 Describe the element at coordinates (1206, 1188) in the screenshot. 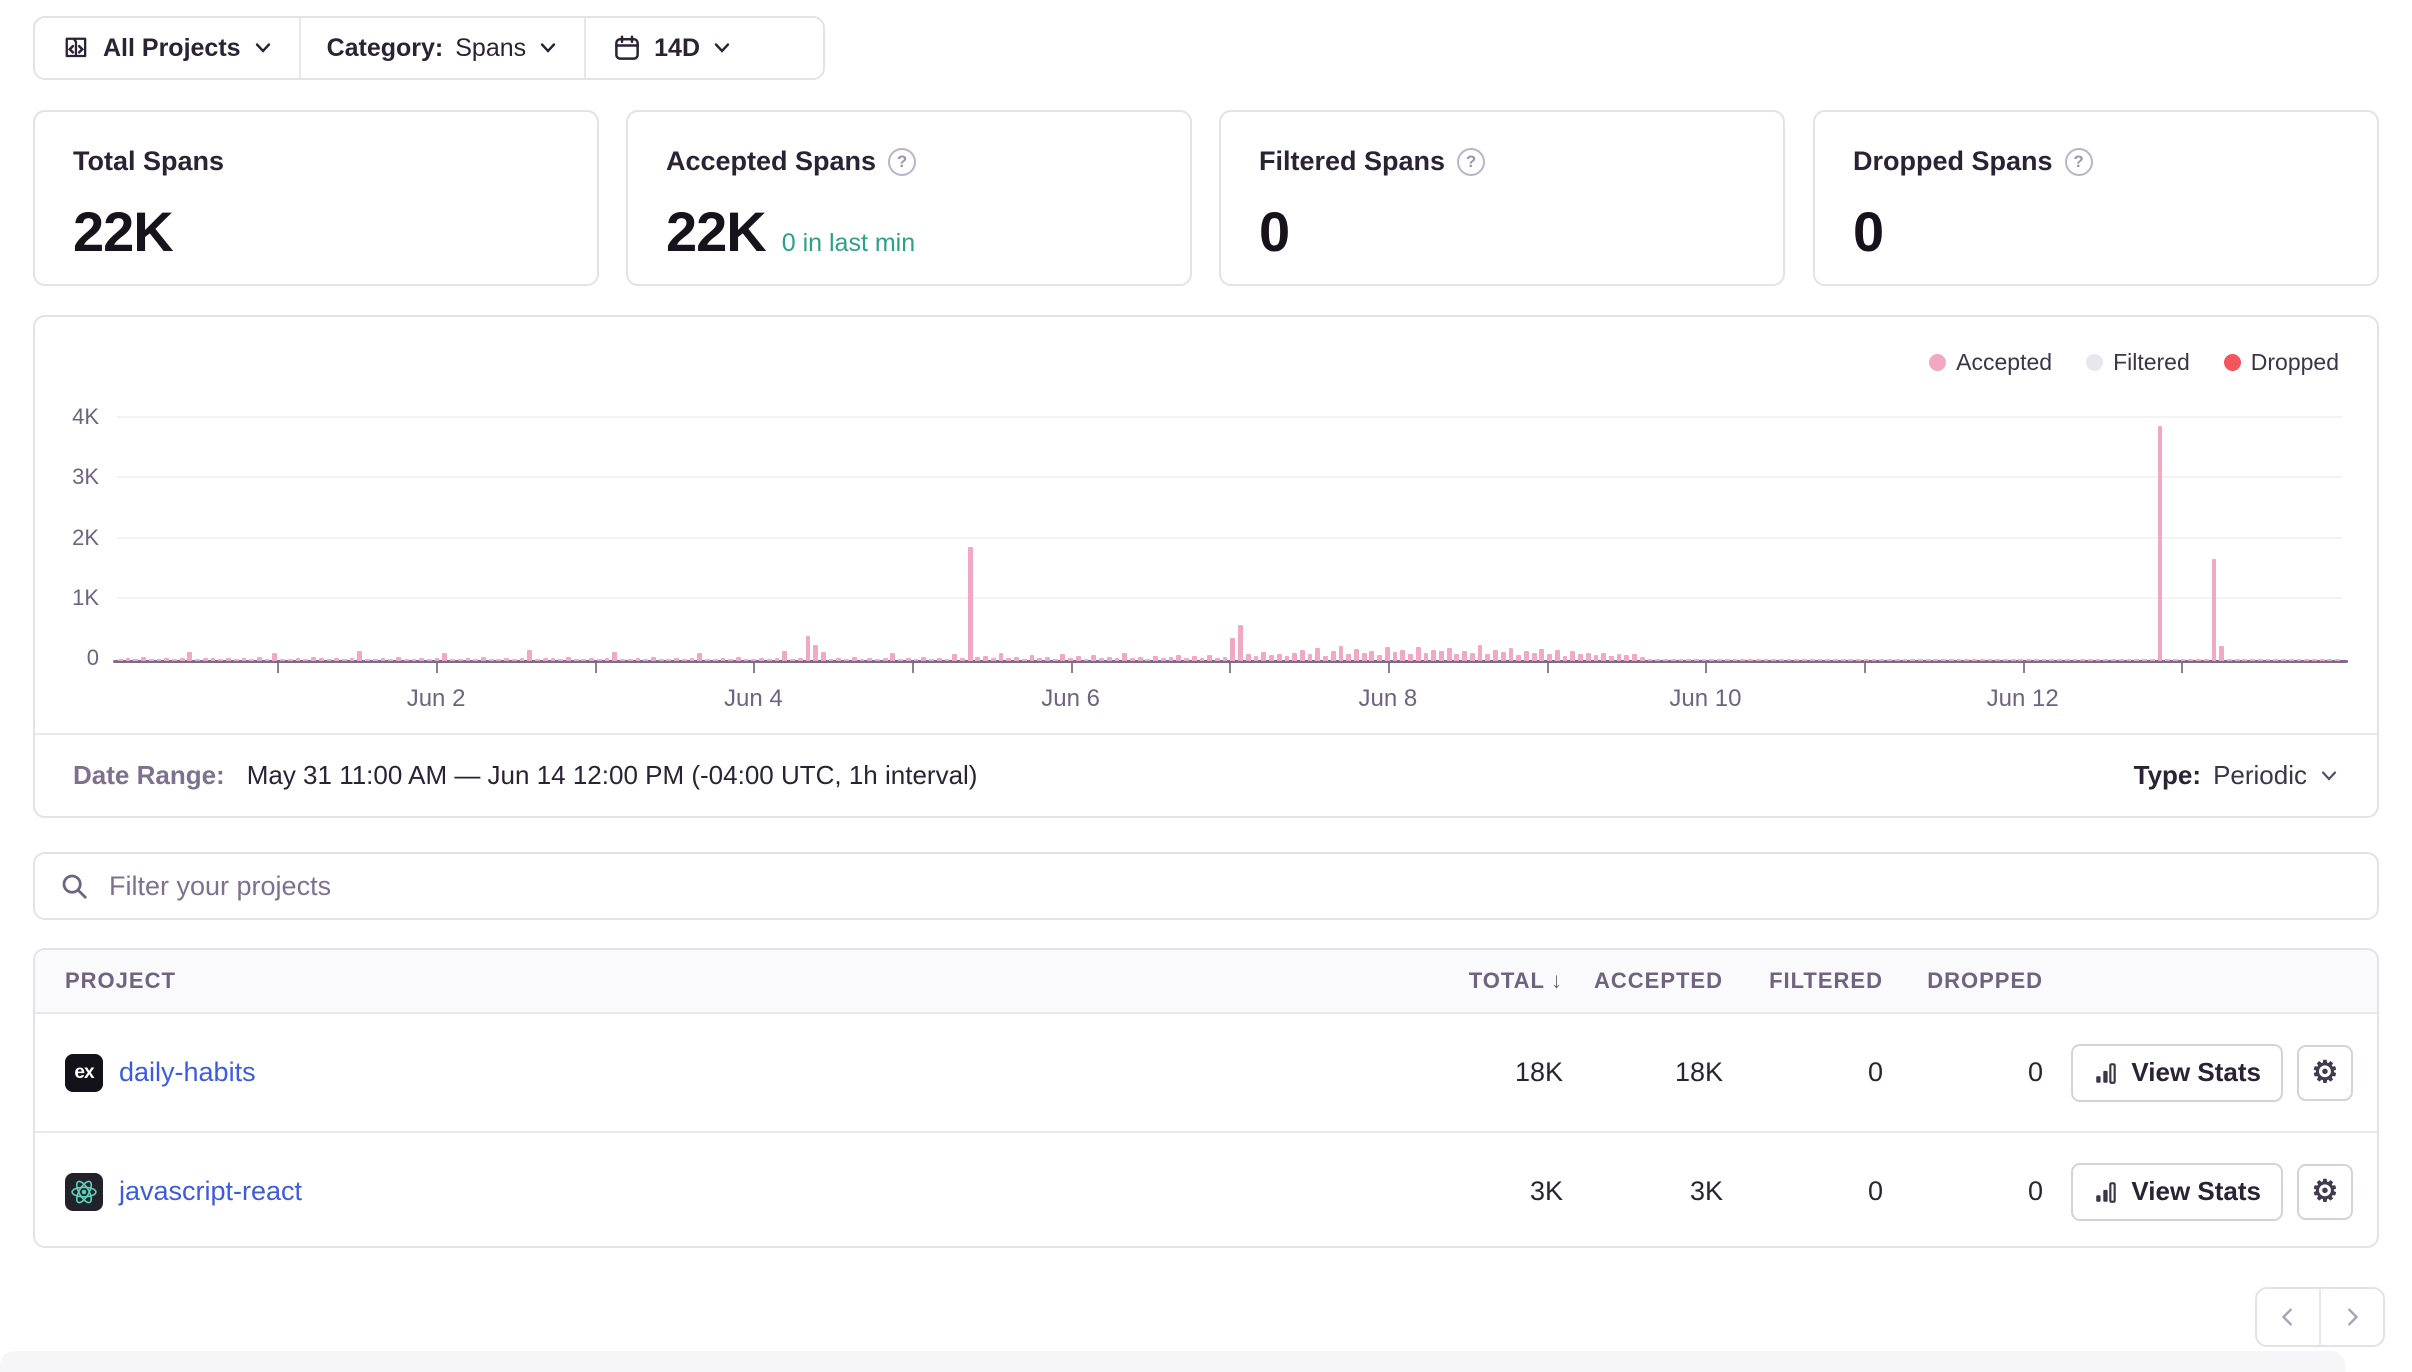

I see `table-row: javascript-react 3K 3K 0 0 View Stats ⚙` at that location.